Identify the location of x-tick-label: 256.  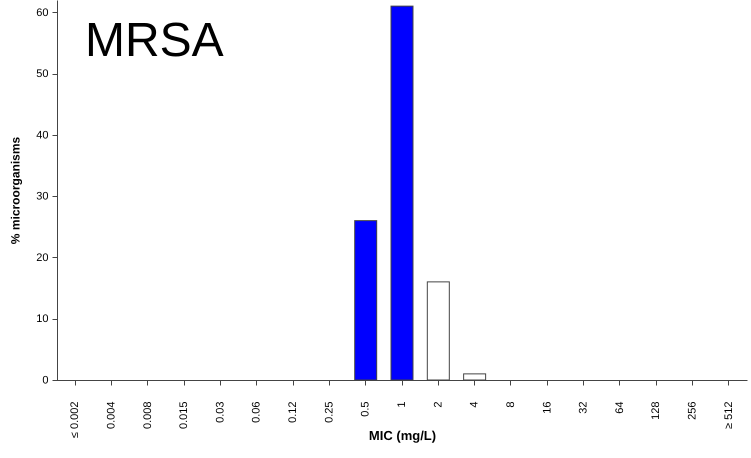
(692, 411).